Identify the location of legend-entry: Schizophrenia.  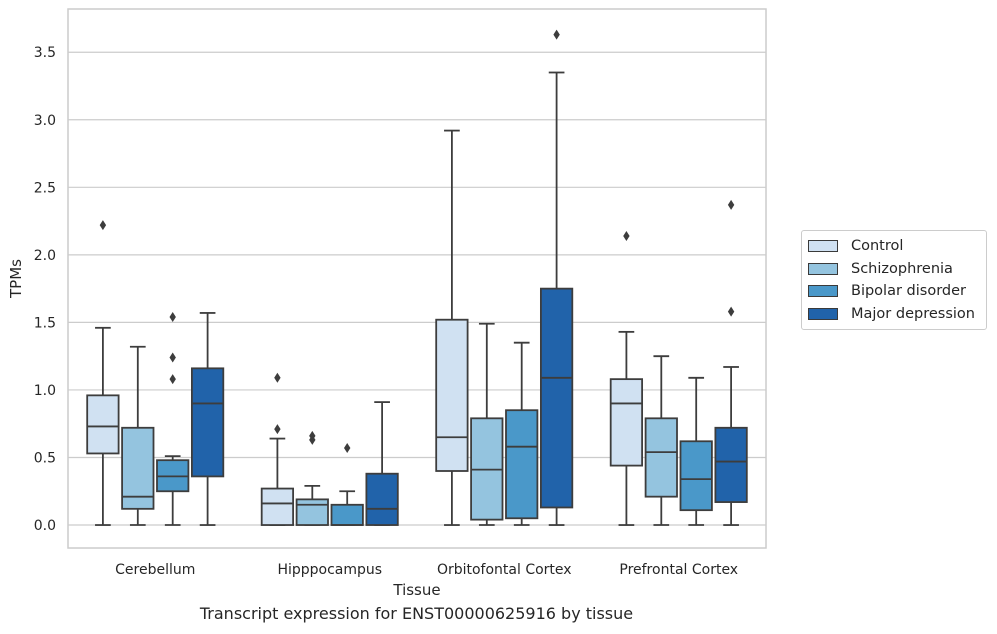
(894, 269).